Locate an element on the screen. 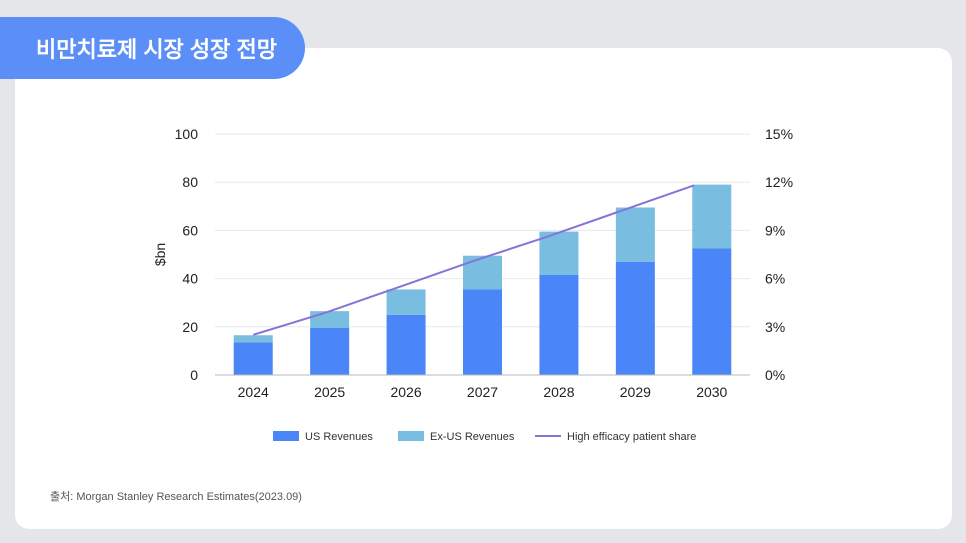 This screenshot has height=543, width=966. x-tick-label: 2030 is located at coordinates (711, 392).